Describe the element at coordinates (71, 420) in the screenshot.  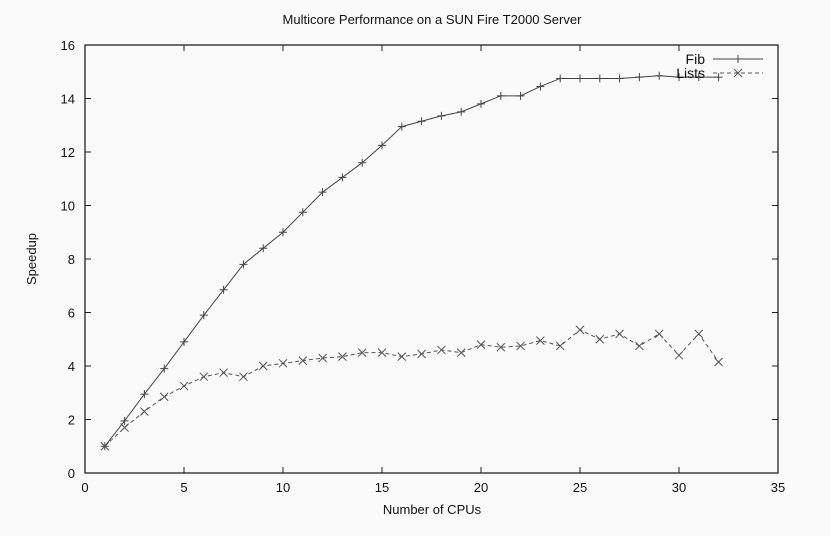
I see `y-tick-label: 2` at that location.